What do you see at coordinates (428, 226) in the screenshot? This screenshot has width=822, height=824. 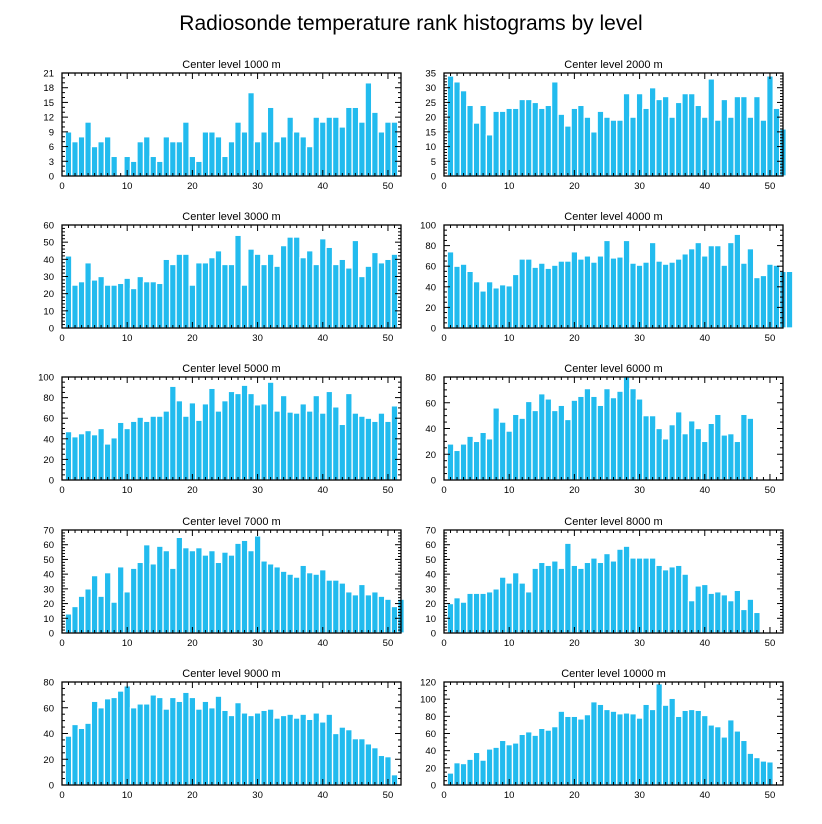 I see `y-tick-label: 100` at bounding box center [428, 226].